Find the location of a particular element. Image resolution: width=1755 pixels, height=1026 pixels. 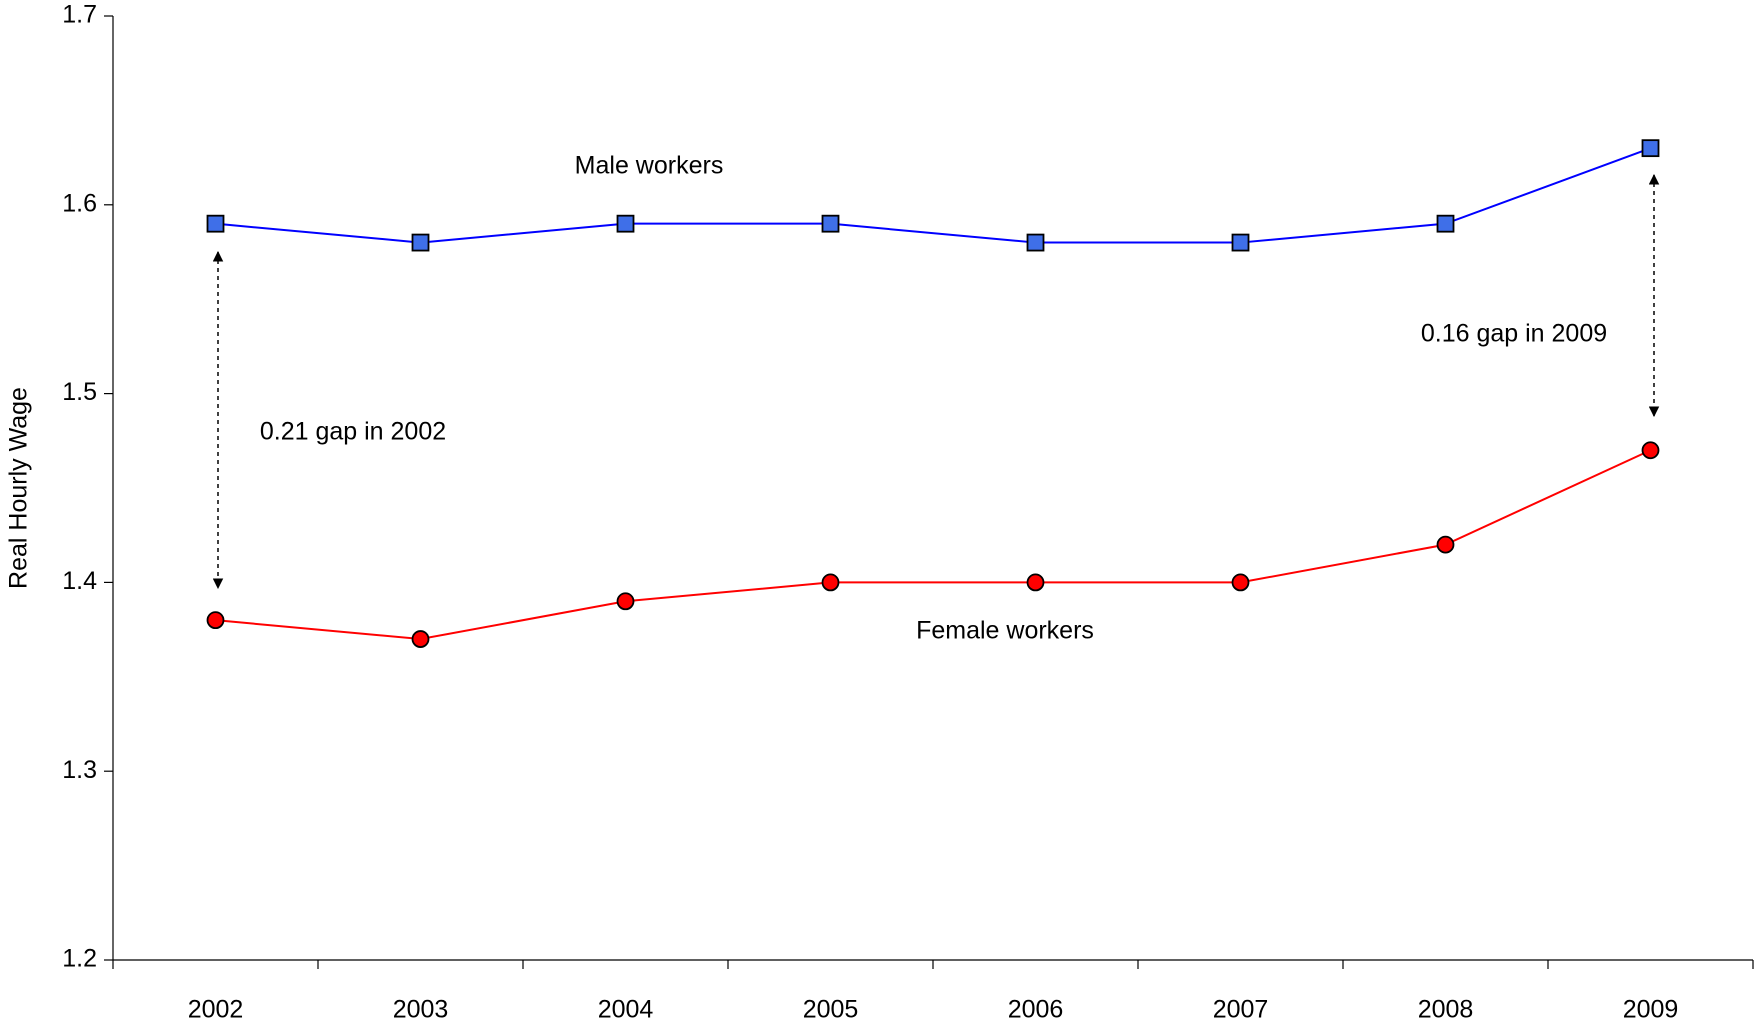

y-tick-label: 1.3 is located at coordinates (79, 770).